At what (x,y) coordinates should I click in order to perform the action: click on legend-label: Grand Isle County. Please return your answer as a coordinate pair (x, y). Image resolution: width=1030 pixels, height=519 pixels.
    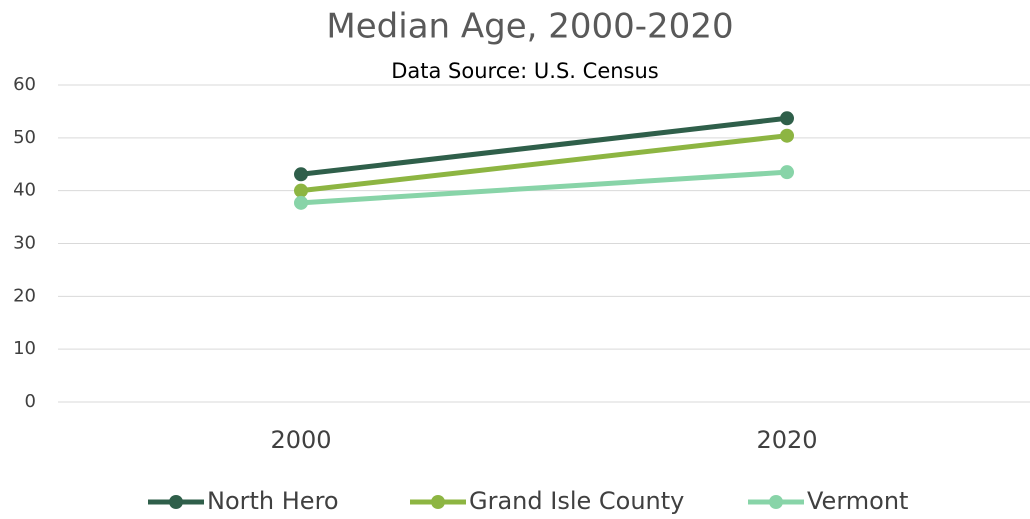
    Looking at the image, I should click on (576, 501).